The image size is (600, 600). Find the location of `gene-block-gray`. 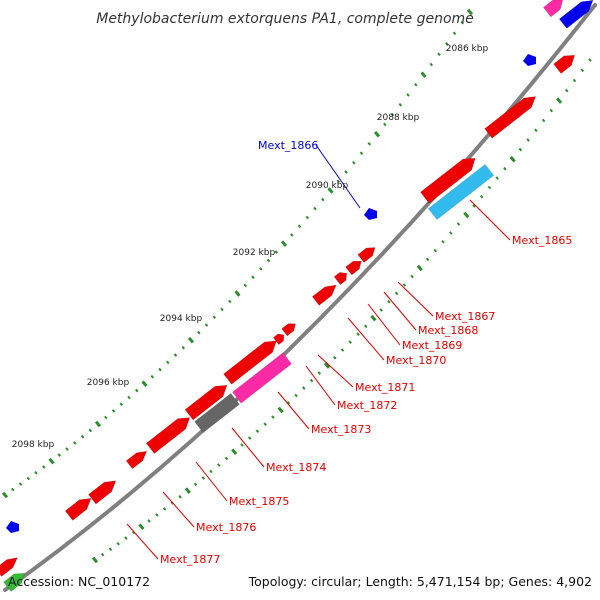

gene-block-gray is located at coordinates (217, 413).